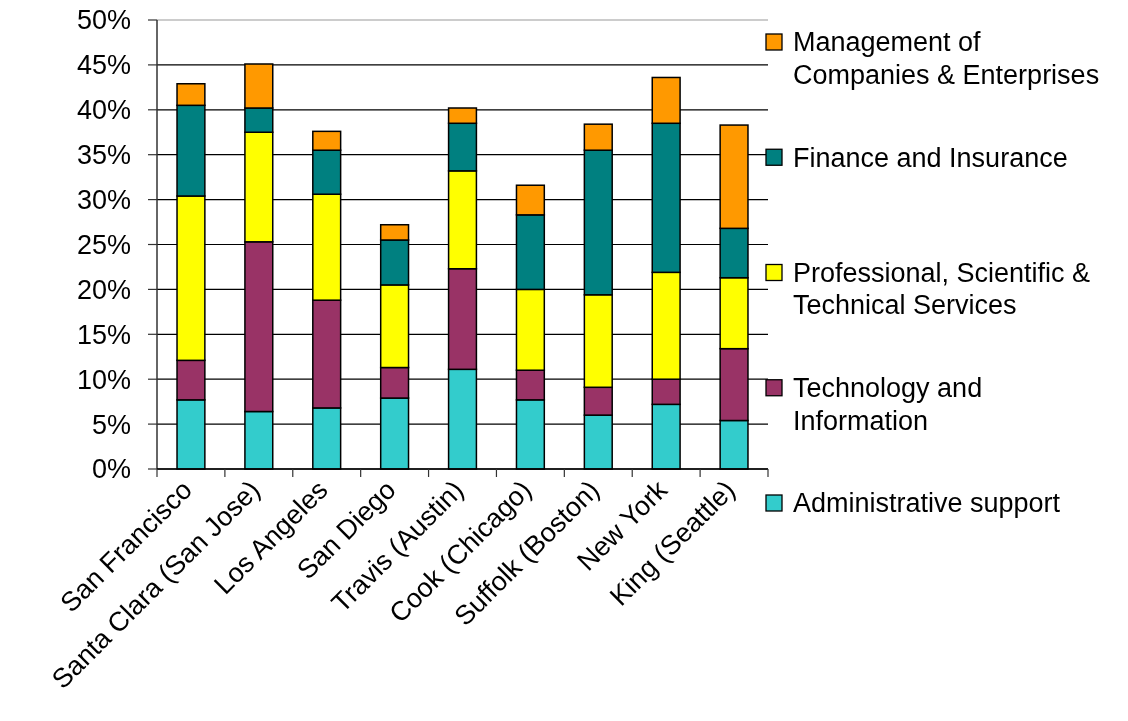 The image size is (1128, 721). I want to click on y-tick-label: 40%, so click(103, 110).